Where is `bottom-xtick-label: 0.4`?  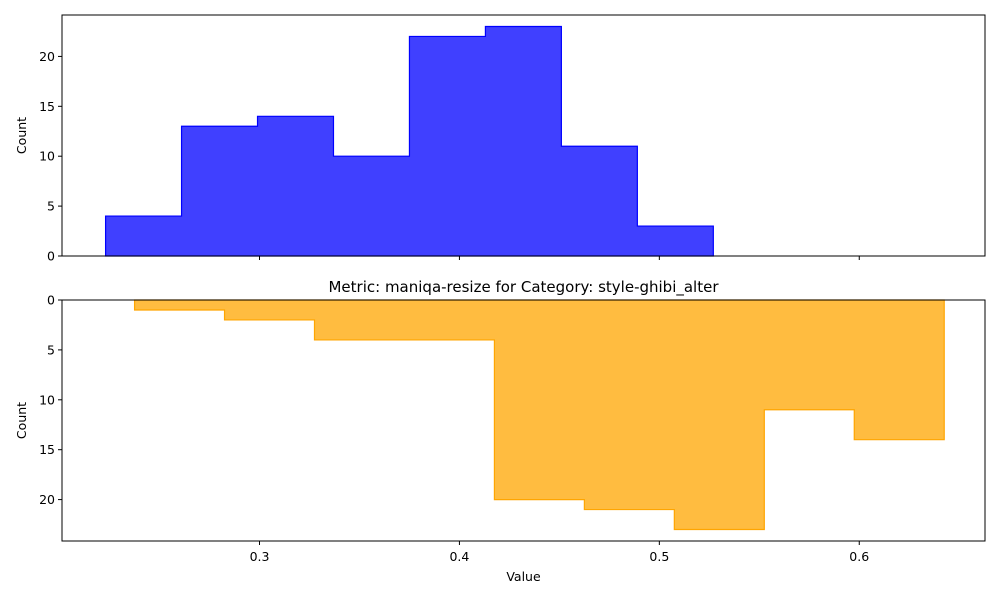
bottom-xtick-label: 0.4 is located at coordinates (459, 556).